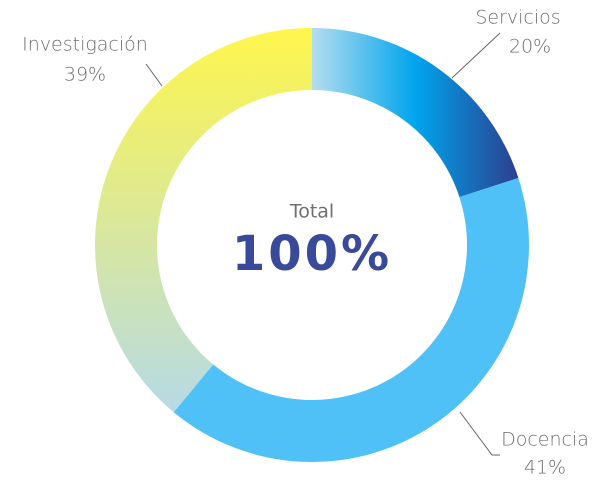 The image size is (597, 482). Describe the element at coordinates (311, 212) in the screenshot. I see `center-label: Total` at that location.